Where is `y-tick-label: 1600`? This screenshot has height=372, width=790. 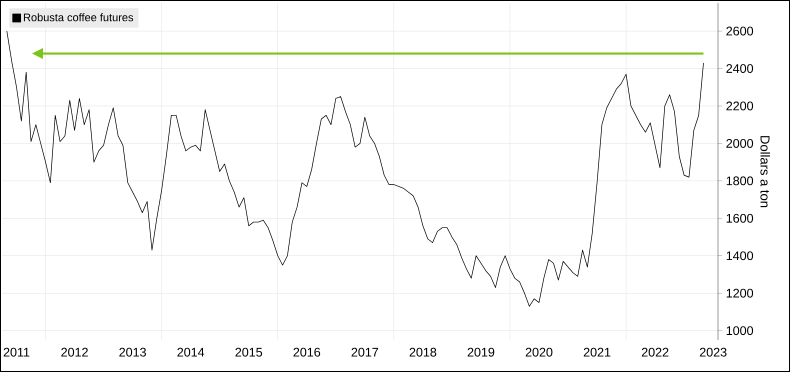
y-tick-label: 1600 is located at coordinates (740, 218).